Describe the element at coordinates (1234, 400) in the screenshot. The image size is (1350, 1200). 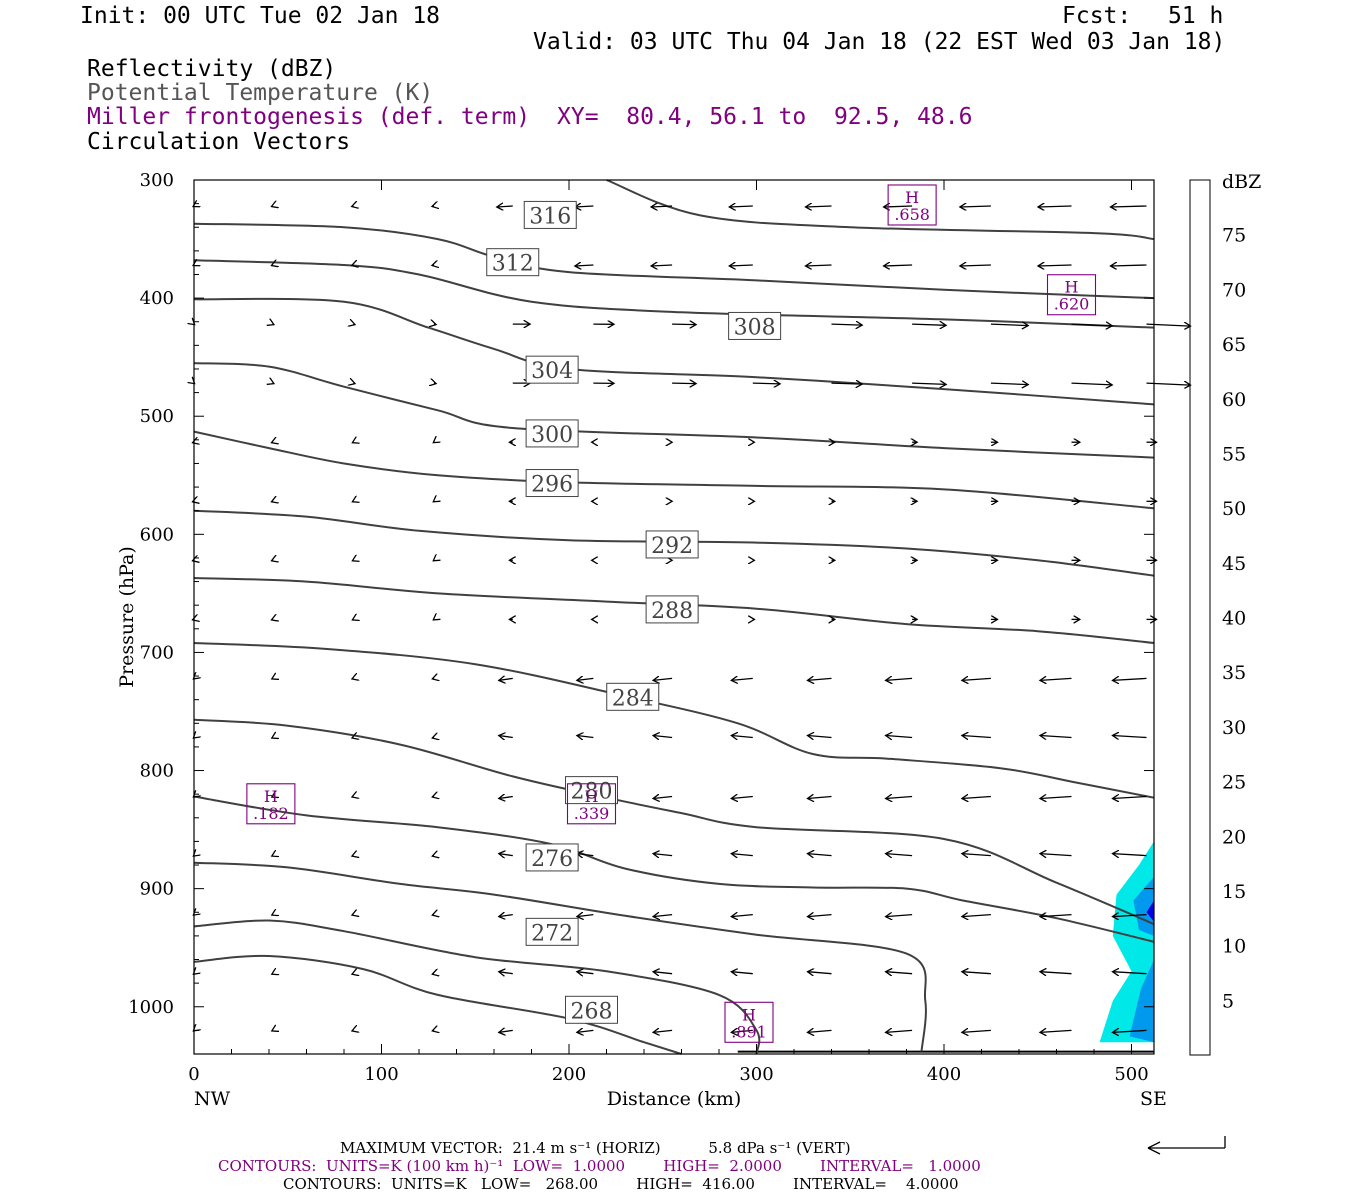
I see `colorbar-tick-label: 60` at that location.